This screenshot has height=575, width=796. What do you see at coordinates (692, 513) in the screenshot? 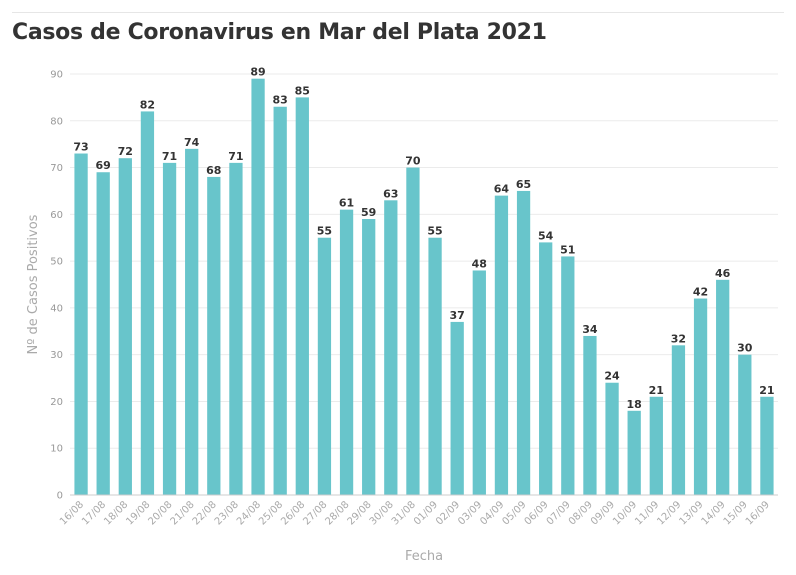
I see `x-tick-label: 13/09` at bounding box center [692, 513].